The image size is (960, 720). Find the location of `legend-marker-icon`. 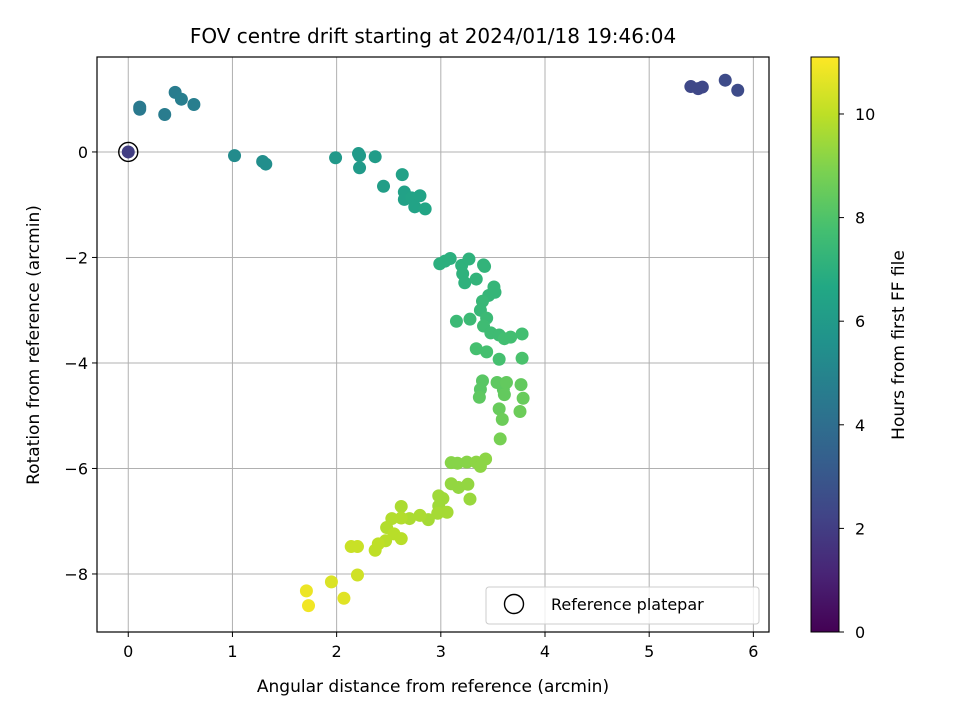

legend-marker-icon is located at coordinates (514, 604).